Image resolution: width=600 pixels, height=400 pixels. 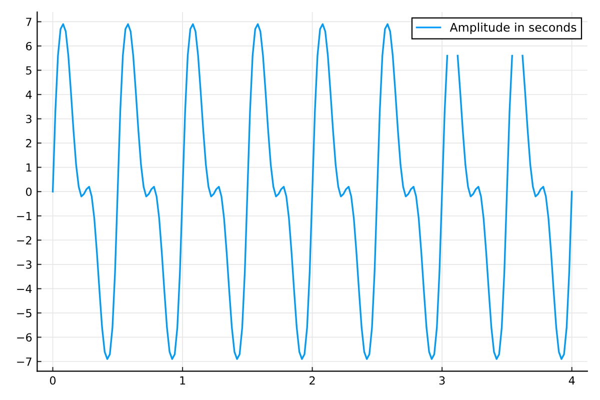 I want to click on y-tick-label: 2, so click(x=29, y=143).